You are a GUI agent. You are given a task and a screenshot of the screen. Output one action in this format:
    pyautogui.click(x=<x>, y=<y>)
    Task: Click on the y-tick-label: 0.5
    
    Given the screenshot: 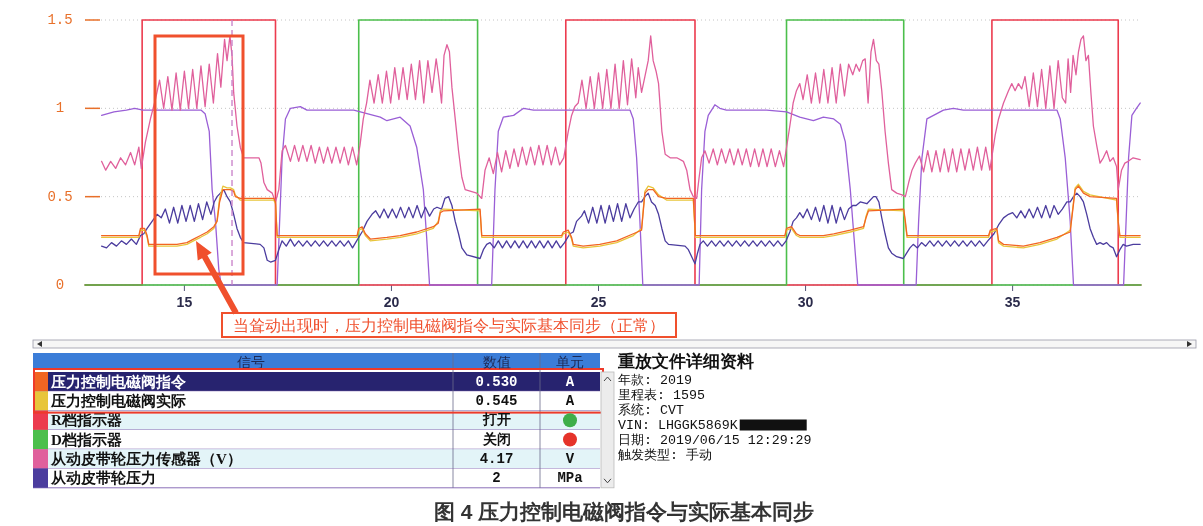 What is the action you would take?
    pyautogui.click(x=60, y=196)
    